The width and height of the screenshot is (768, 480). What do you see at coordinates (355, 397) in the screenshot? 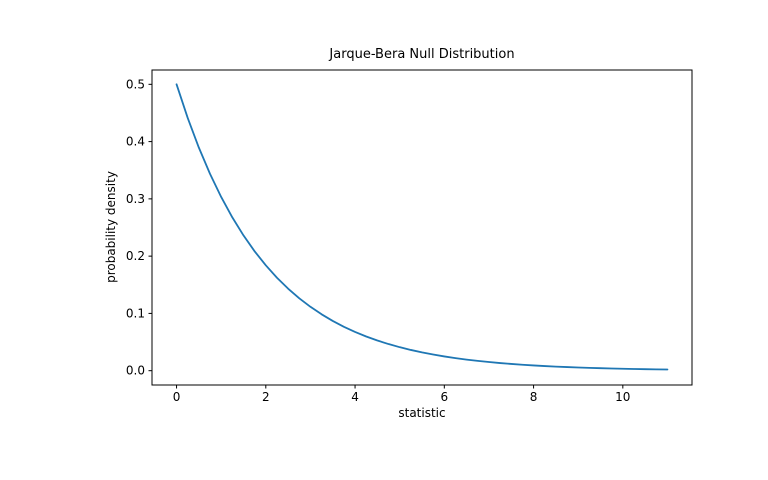
I see `x-tick-label: 4` at bounding box center [355, 397].